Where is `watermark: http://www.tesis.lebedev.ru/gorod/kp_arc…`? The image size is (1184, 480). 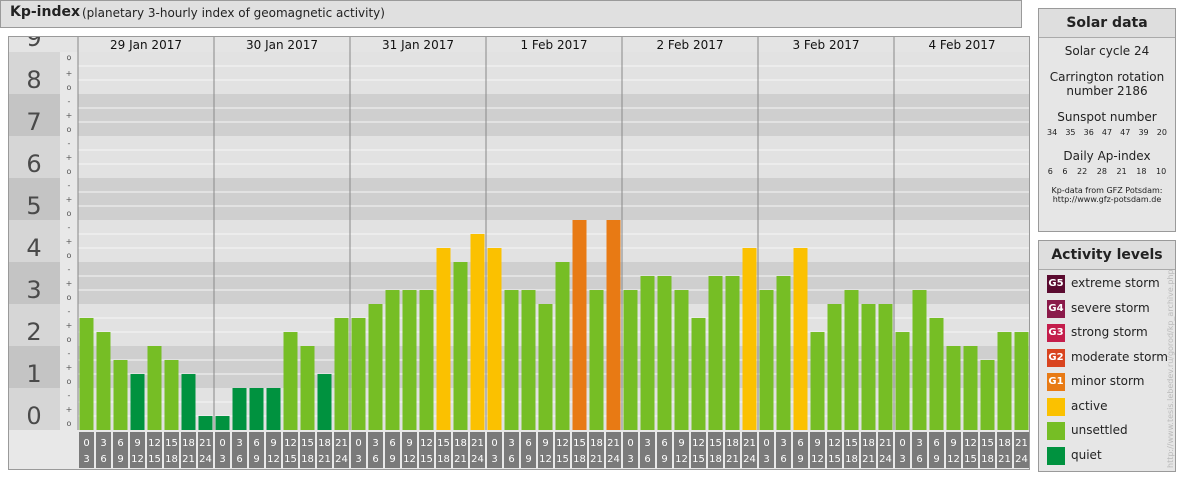
watermark: http://www.tesis.lebedev.ru/gorod/kp_arc… is located at coordinates (1170, 368).